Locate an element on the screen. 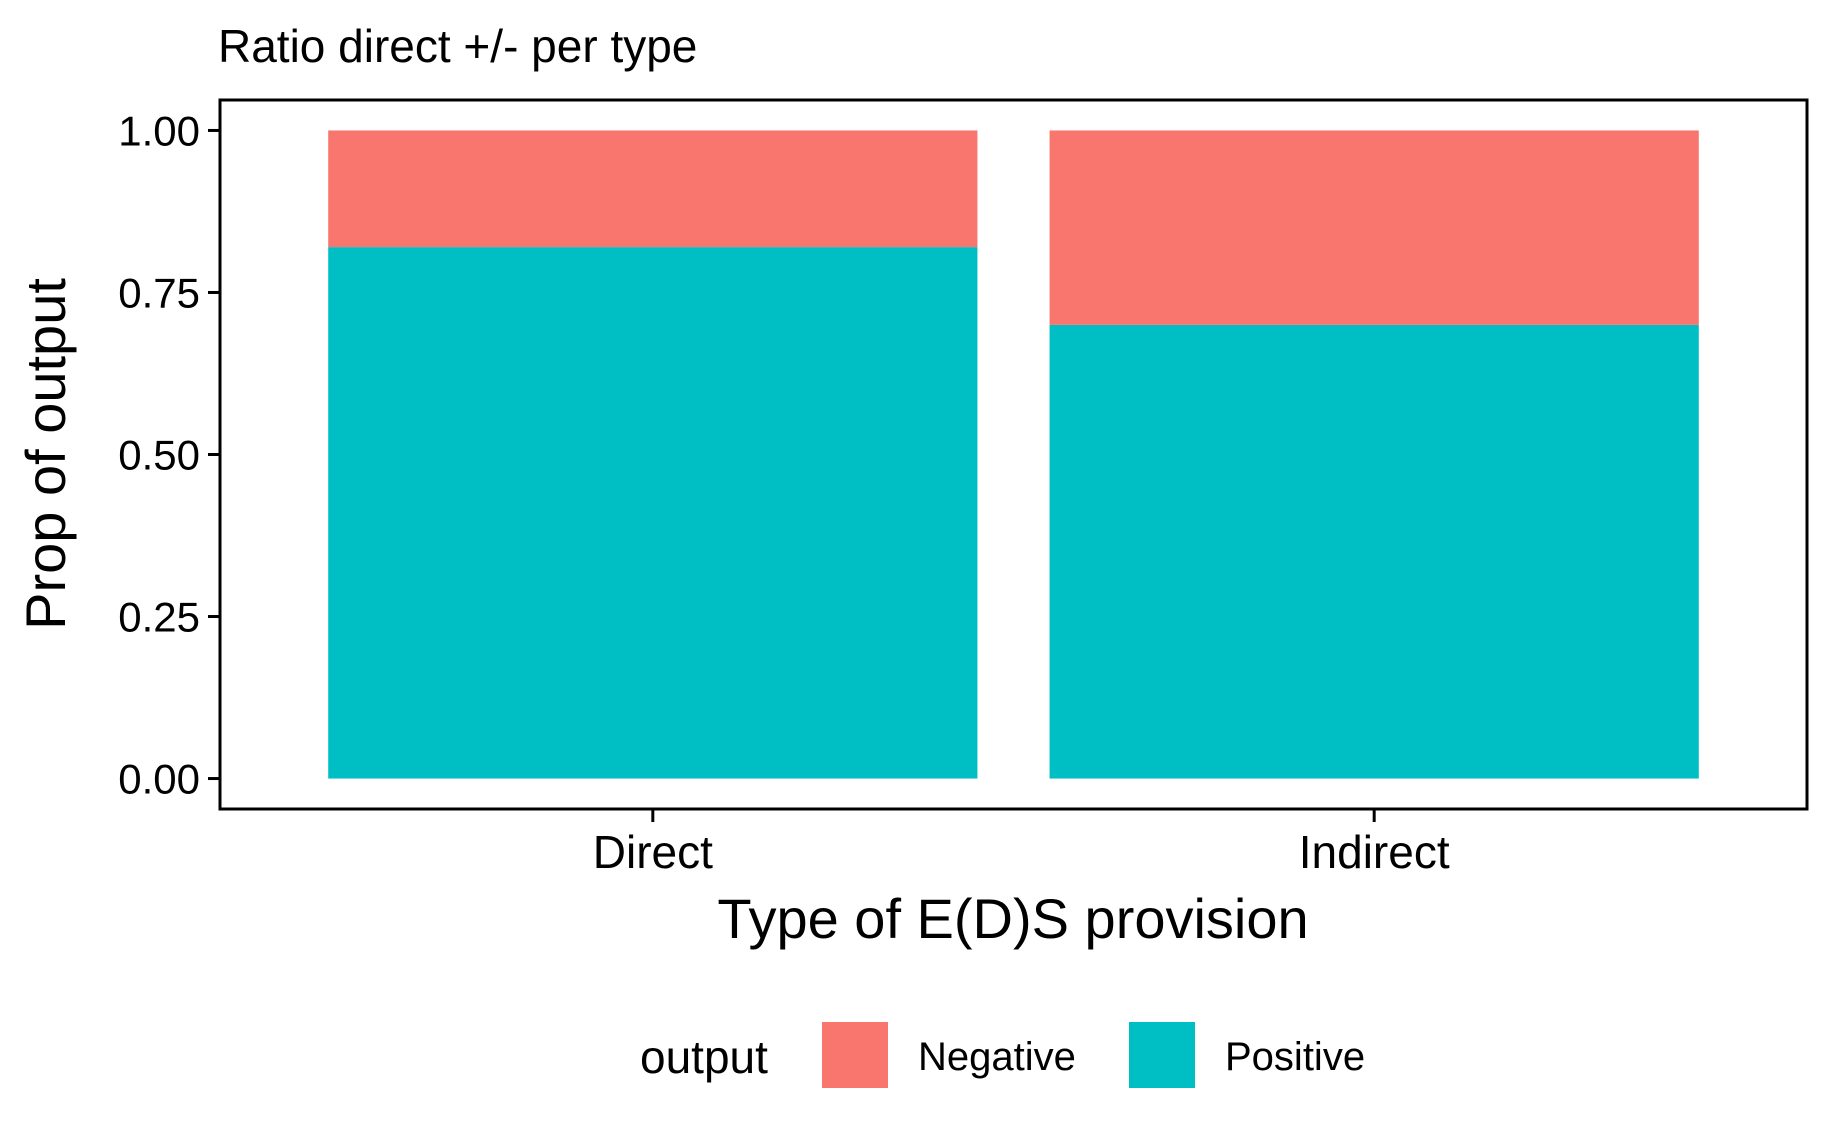  legend-key-positive is located at coordinates (1162, 1055).